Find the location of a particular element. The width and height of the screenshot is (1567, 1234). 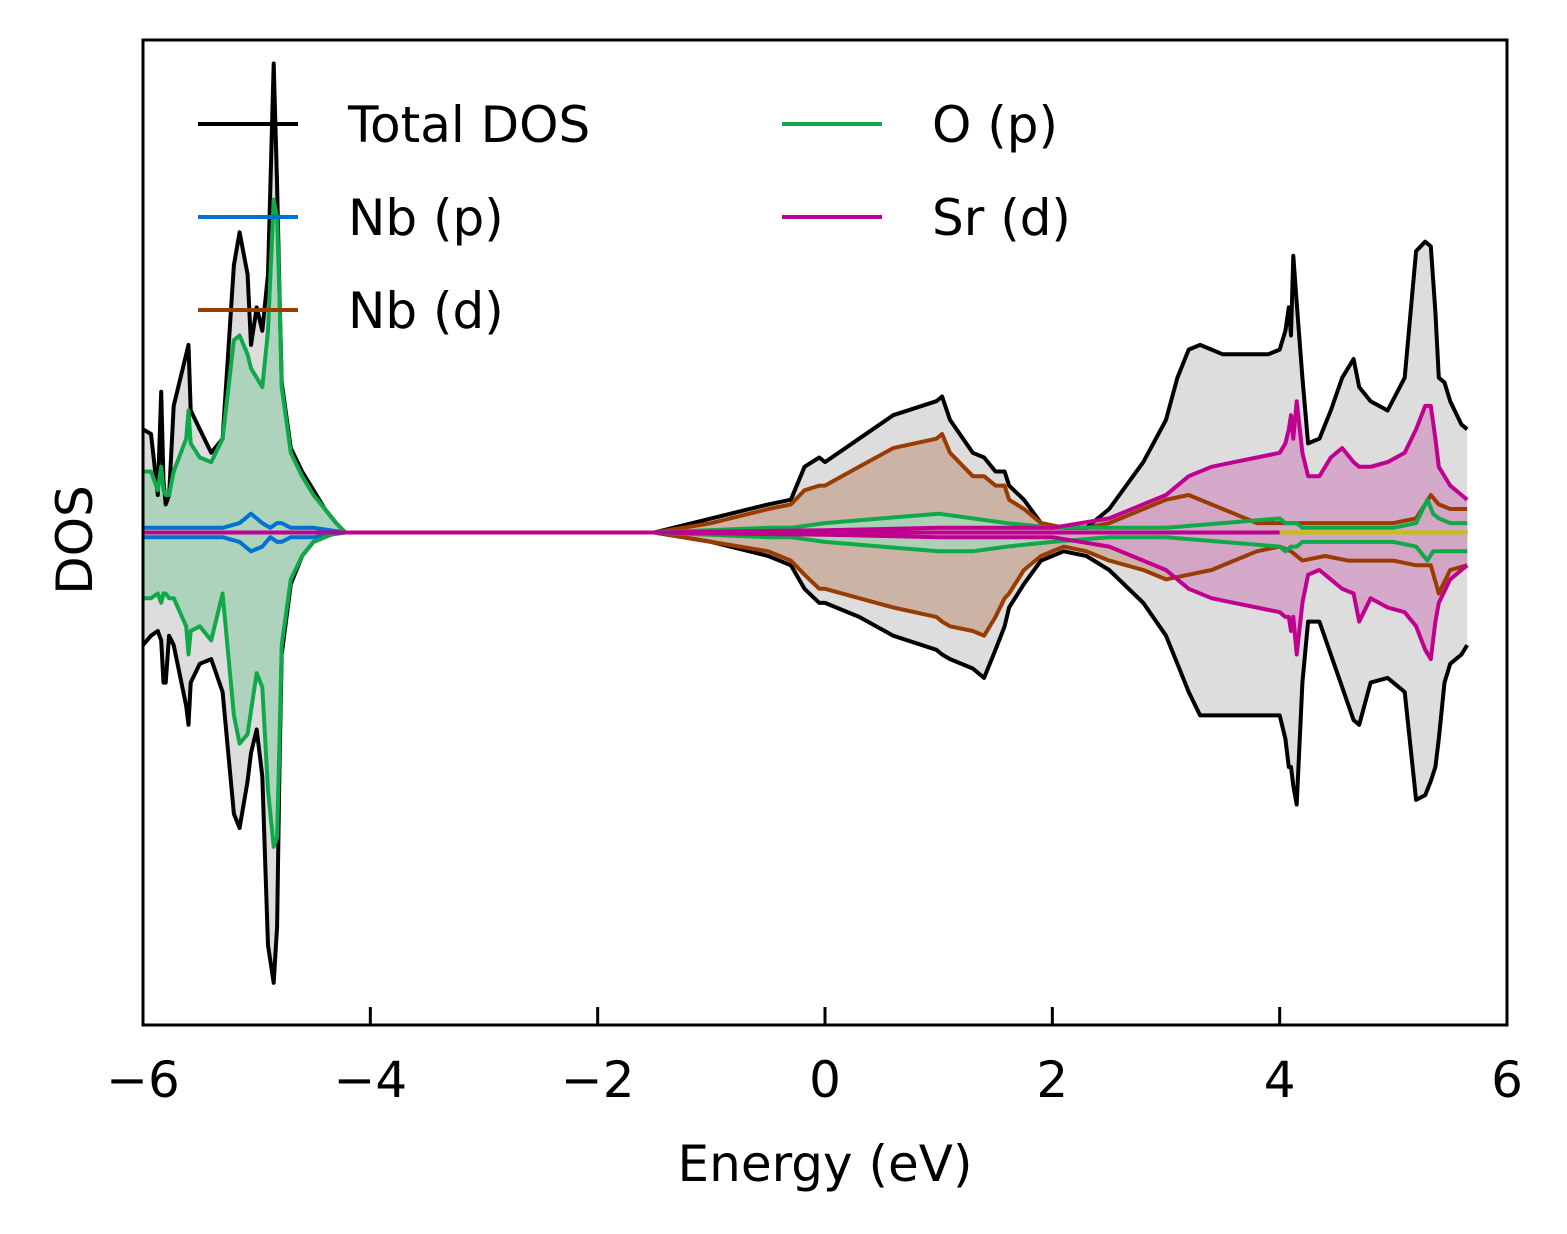

sr-d-line-up is located at coordinates (806, 467).